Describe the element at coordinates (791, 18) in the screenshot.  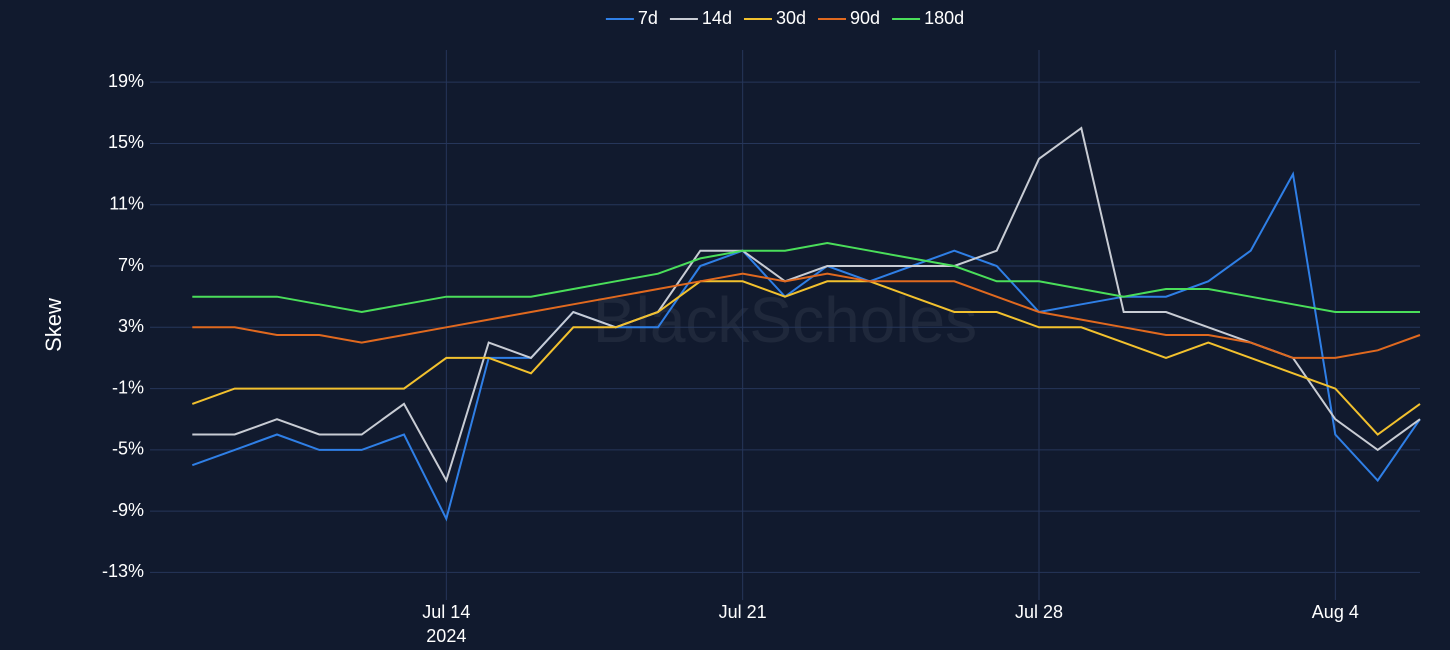
I see `legend-label: 30d` at that location.